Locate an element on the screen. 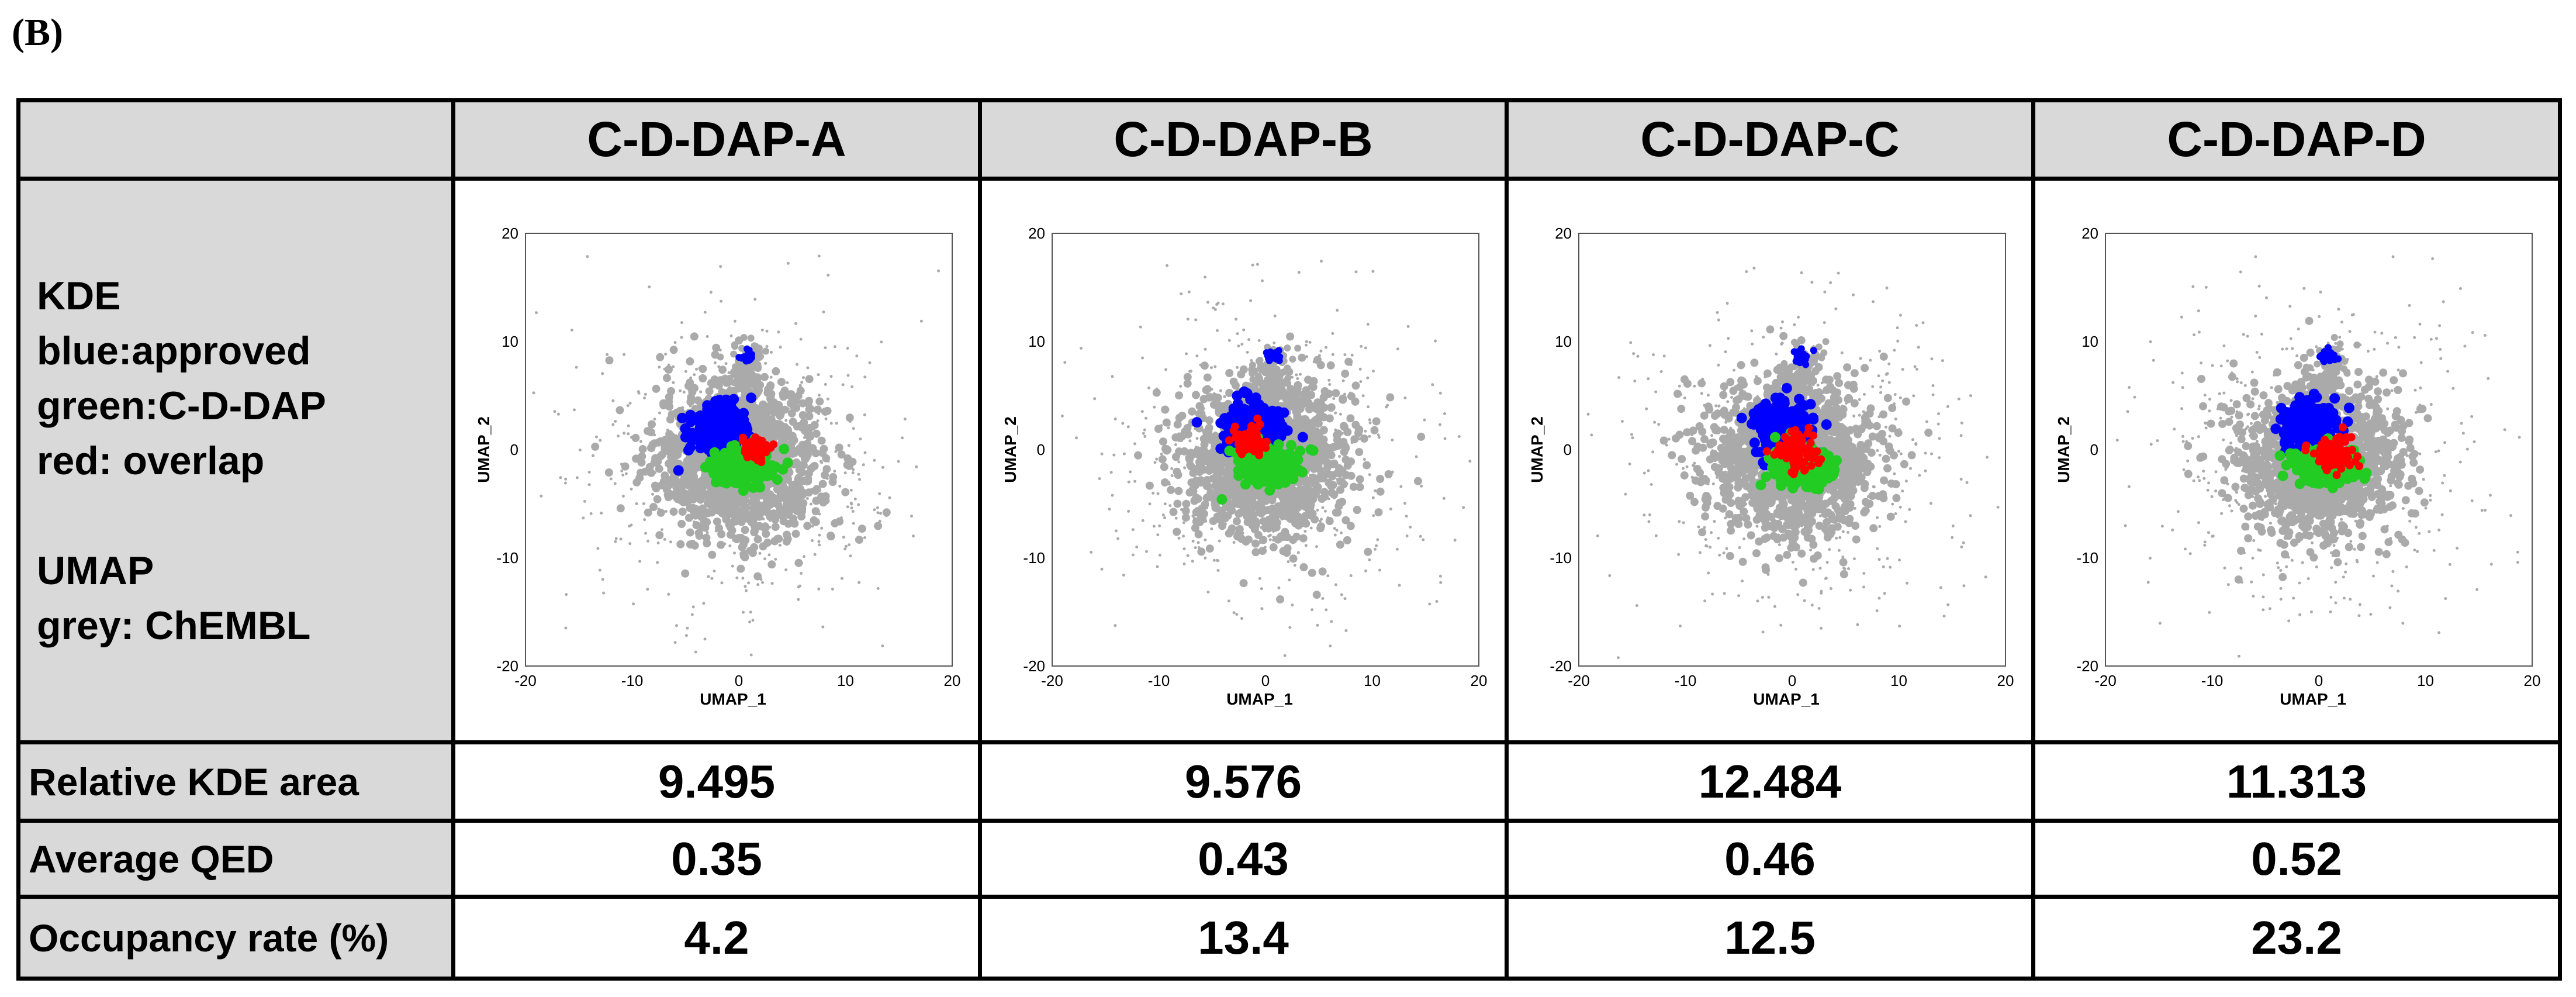  x-axis-label: UMAP_1 is located at coordinates (733, 699).